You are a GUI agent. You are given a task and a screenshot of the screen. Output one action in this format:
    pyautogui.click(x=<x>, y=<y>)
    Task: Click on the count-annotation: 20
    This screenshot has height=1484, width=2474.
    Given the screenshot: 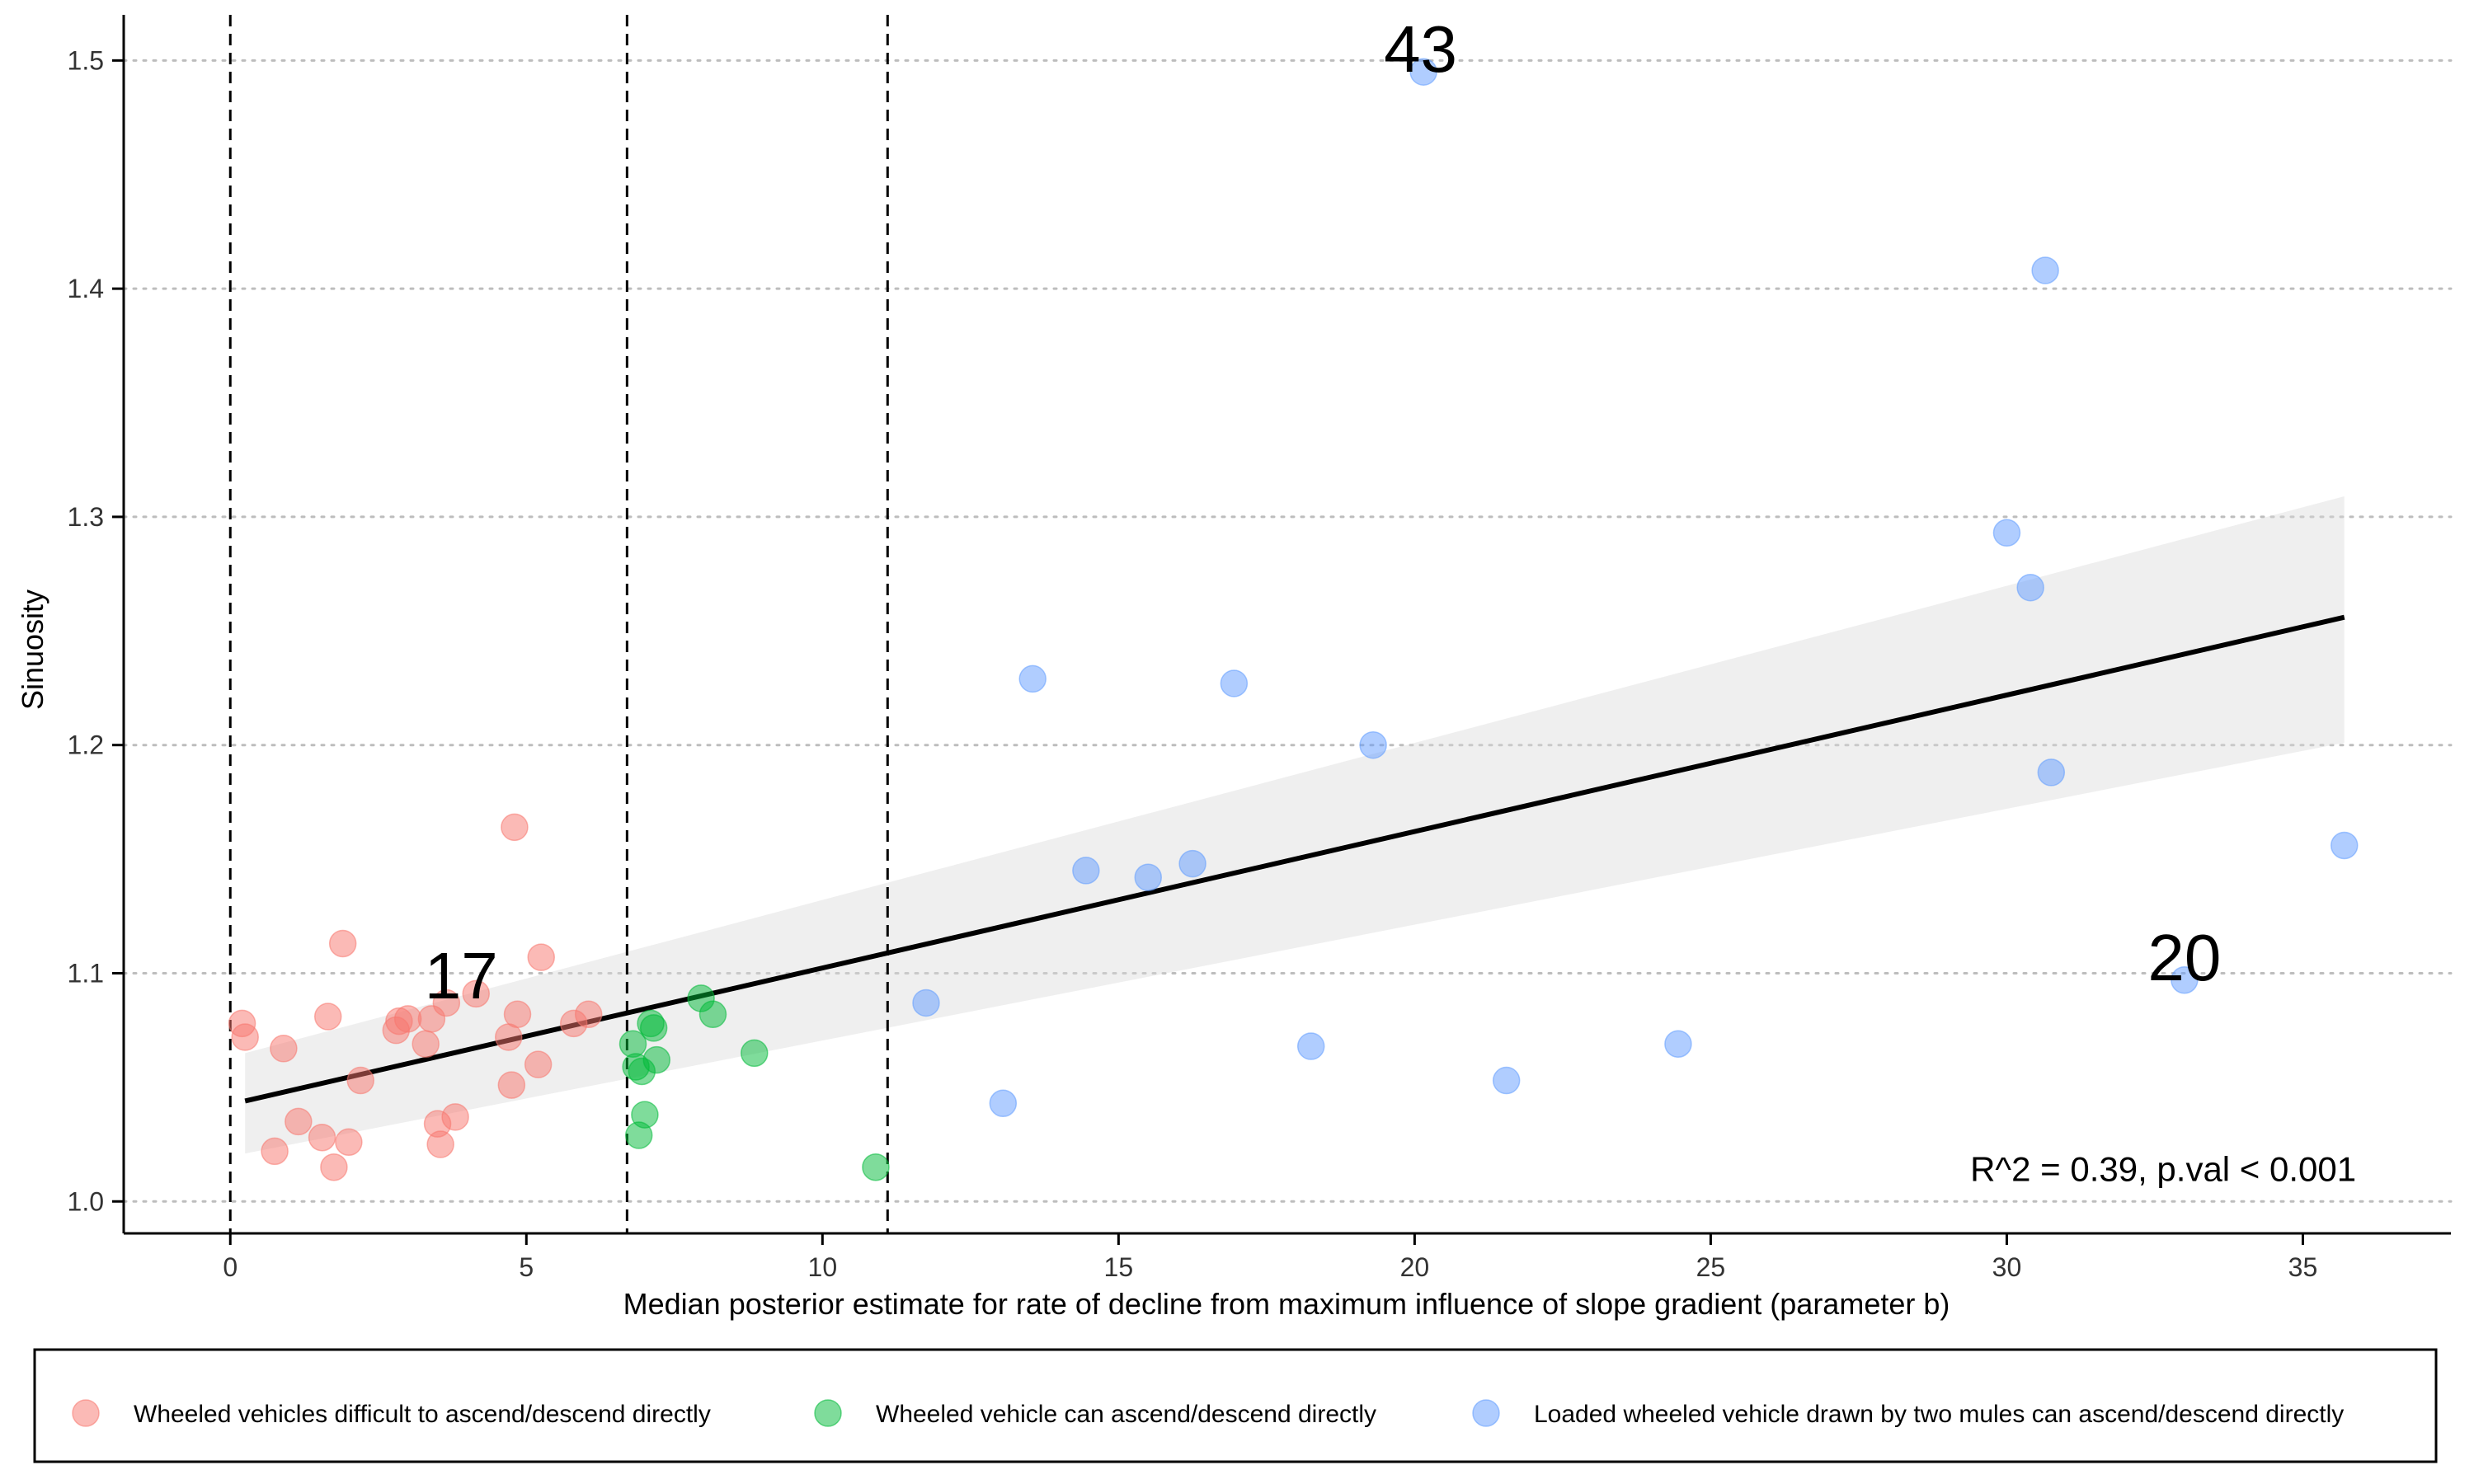 What is the action you would take?
    pyautogui.click(x=2184, y=957)
    